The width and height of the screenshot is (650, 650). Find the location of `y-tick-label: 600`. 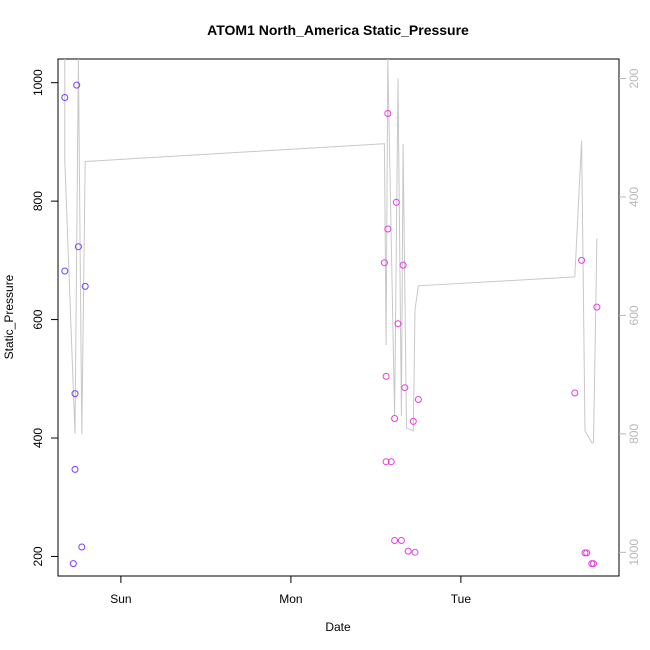

y-tick-label: 600 is located at coordinates (38, 319).